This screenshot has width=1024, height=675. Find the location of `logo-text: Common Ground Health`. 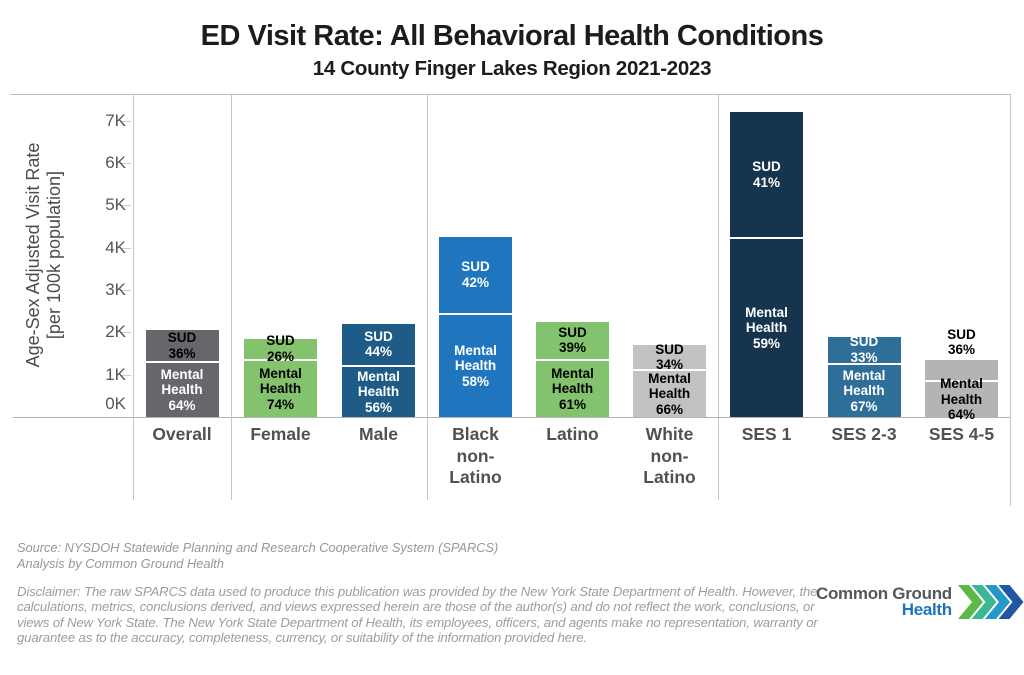

logo-text: Common Ground Health is located at coordinates (884, 601).